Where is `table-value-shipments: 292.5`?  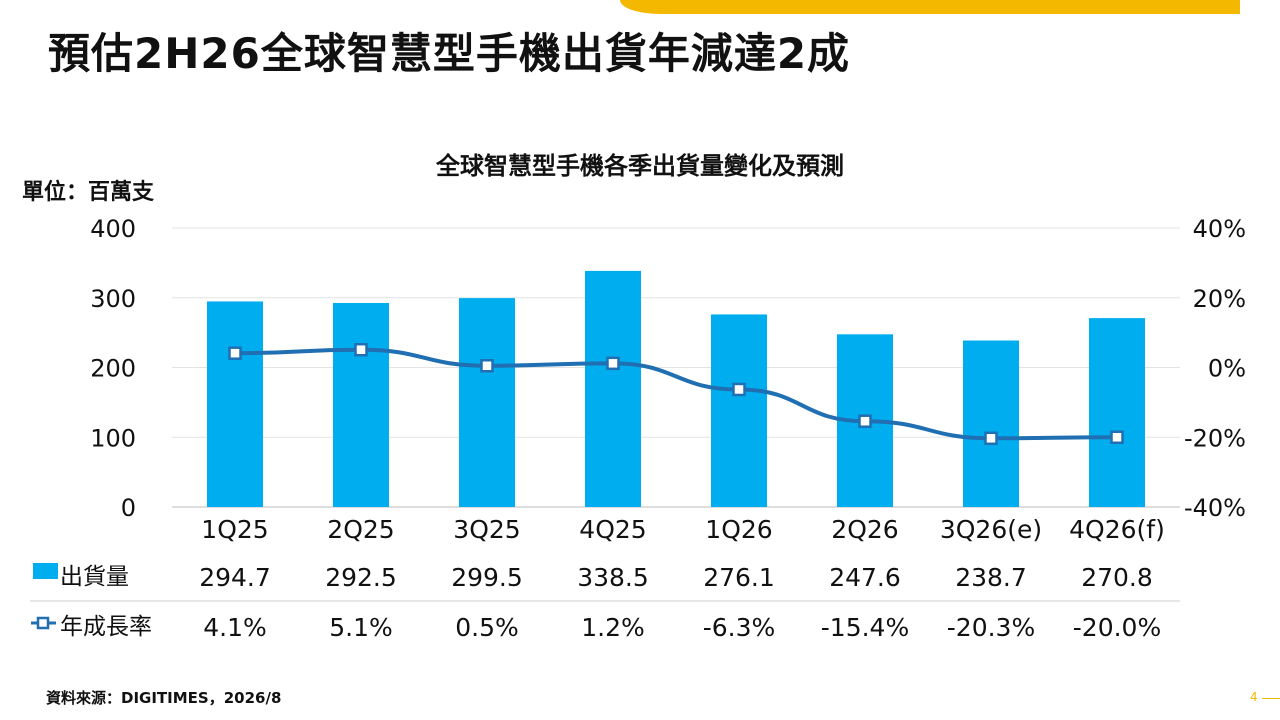
table-value-shipments: 292.5 is located at coordinates (361, 577).